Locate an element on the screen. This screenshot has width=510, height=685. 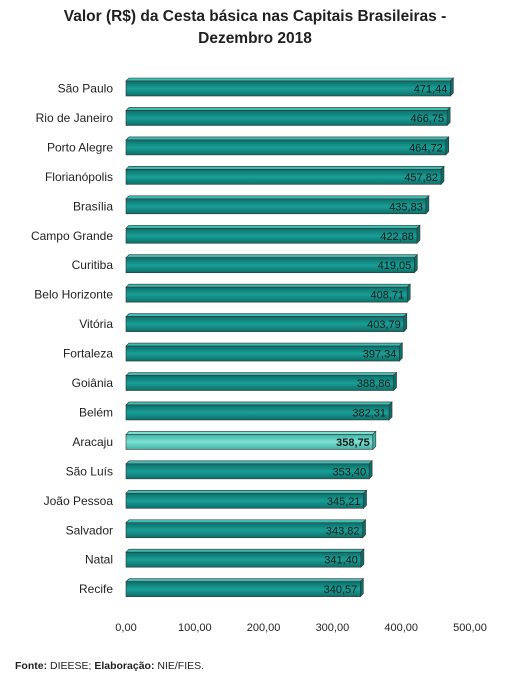
data-label: 403,79 is located at coordinates (384, 325).